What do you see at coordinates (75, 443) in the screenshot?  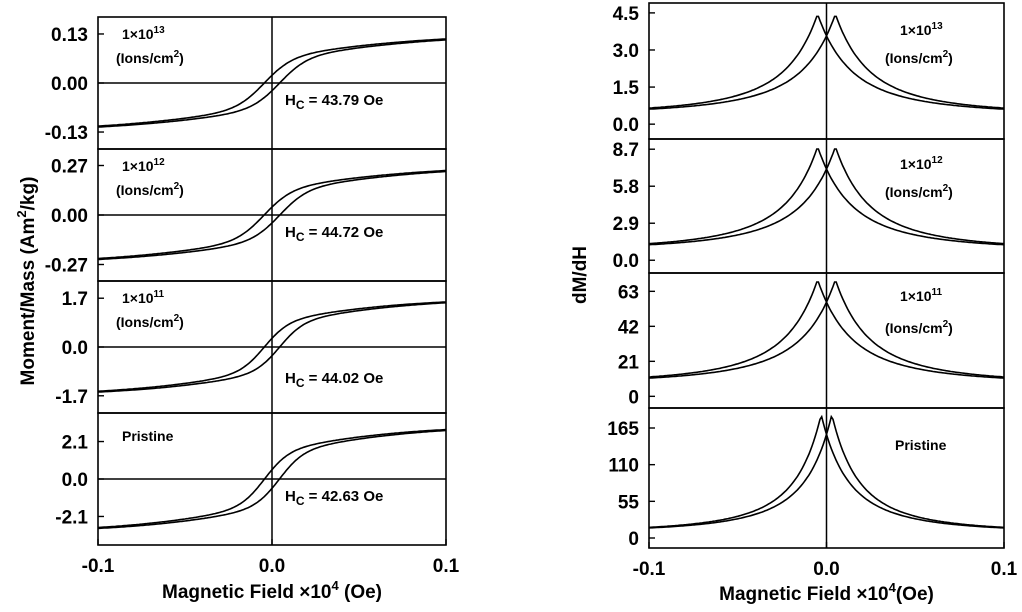 I see `y-tick-label: 2.1` at bounding box center [75, 443].